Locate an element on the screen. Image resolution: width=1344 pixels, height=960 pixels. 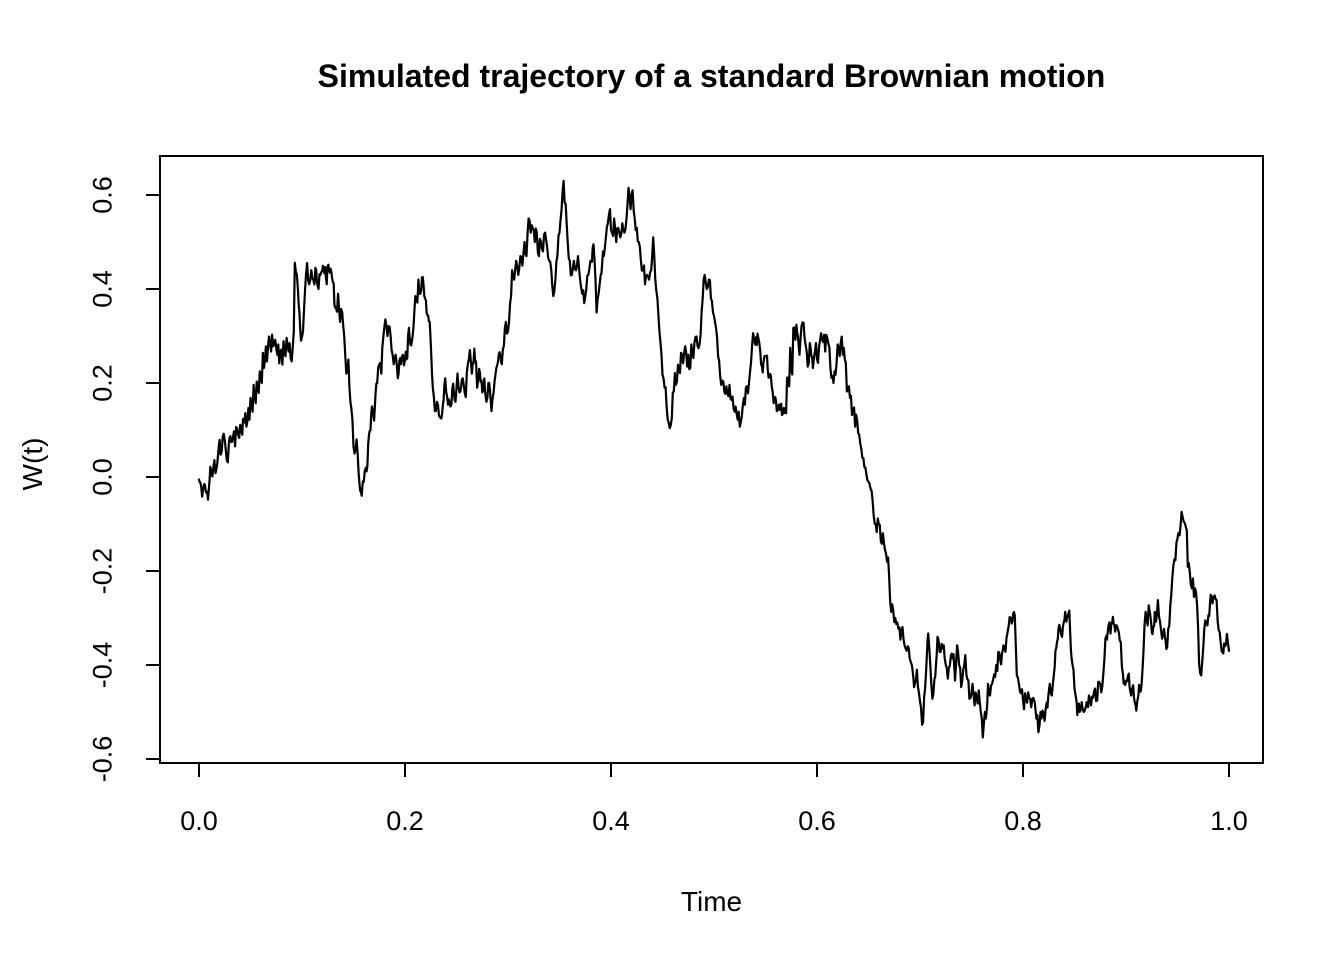
x-tick-label: 1.0 is located at coordinates (1229, 821).